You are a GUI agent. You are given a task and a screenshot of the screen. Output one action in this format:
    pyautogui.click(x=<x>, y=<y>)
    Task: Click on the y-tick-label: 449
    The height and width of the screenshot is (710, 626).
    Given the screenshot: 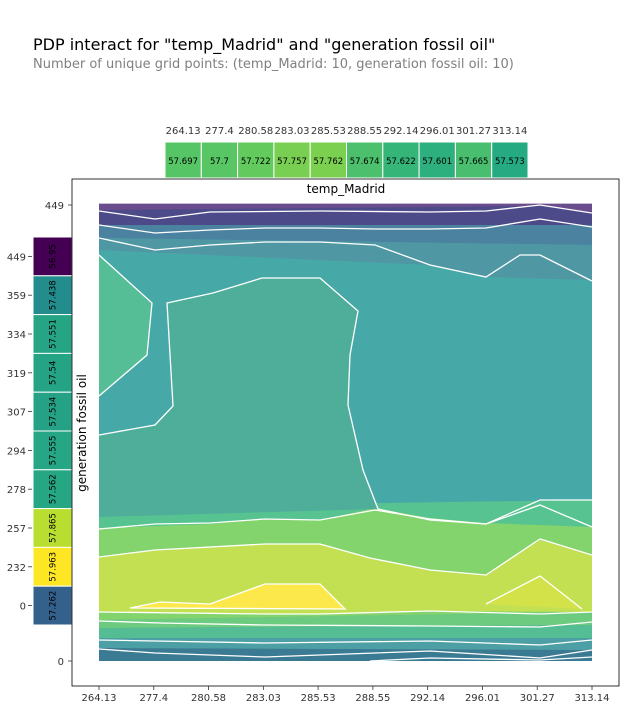 What is the action you would take?
    pyautogui.click(x=54, y=206)
    